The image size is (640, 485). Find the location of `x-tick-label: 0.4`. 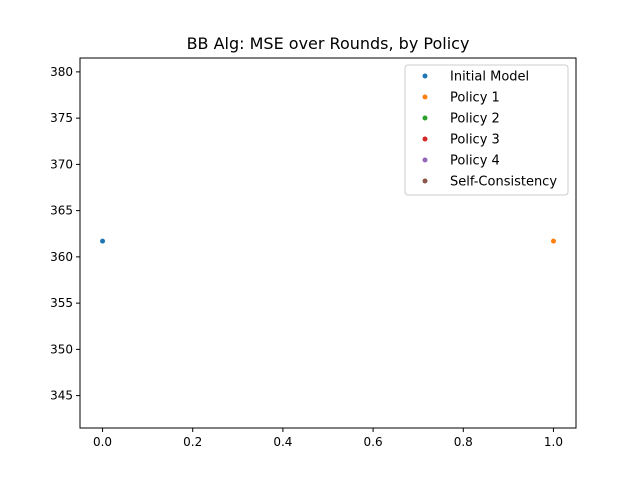

x-tick-label: 0.4 is located at coordinates (282, 442).